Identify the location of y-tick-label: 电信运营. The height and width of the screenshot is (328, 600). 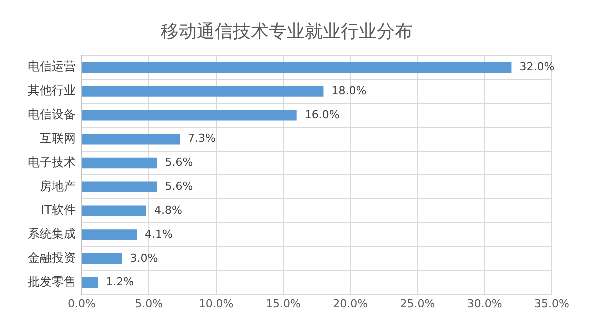
(52, 67).